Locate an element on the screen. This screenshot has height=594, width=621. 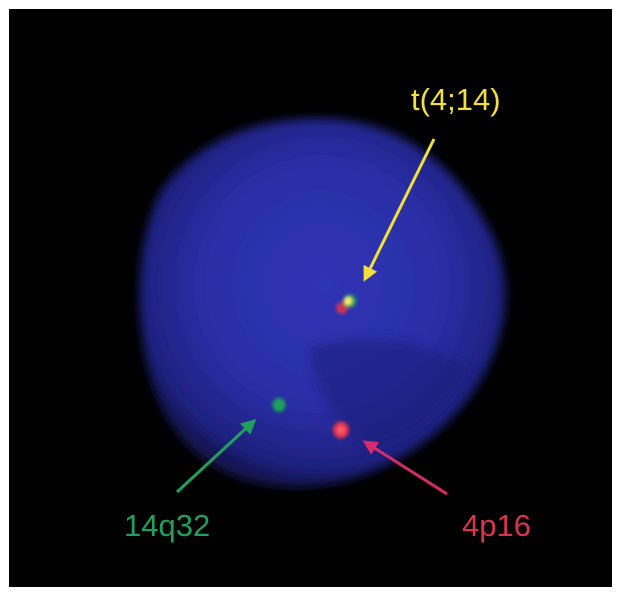
green-arrow is located at coordinates (216, 456).